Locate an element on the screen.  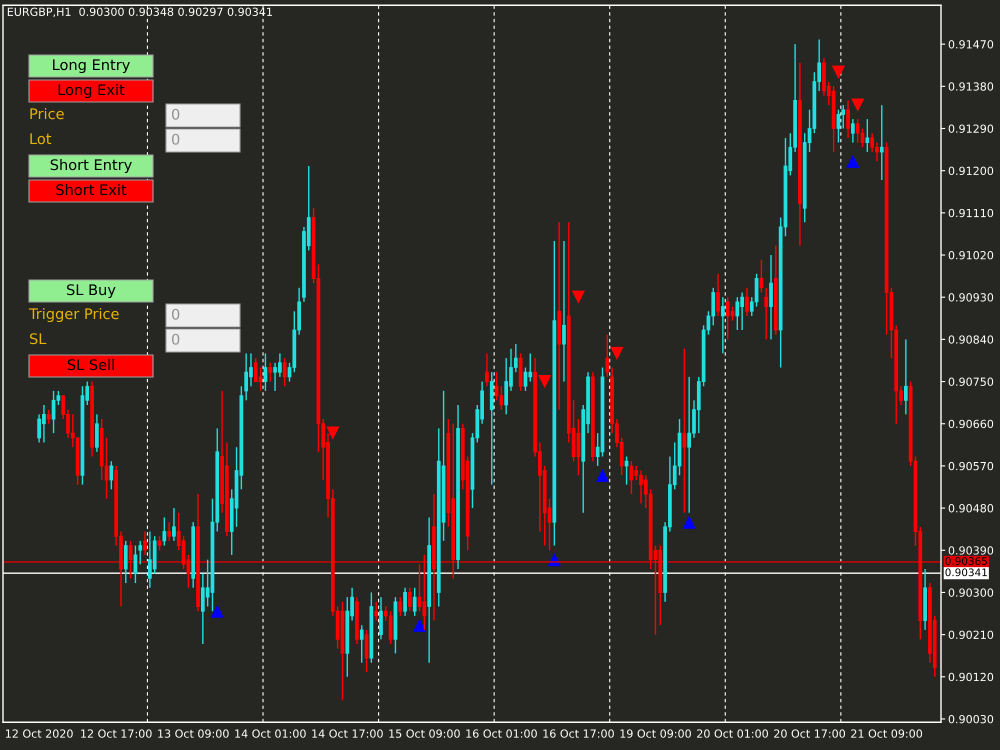
y-tick-label: 0.90390 is located at coordinates (971, 550).